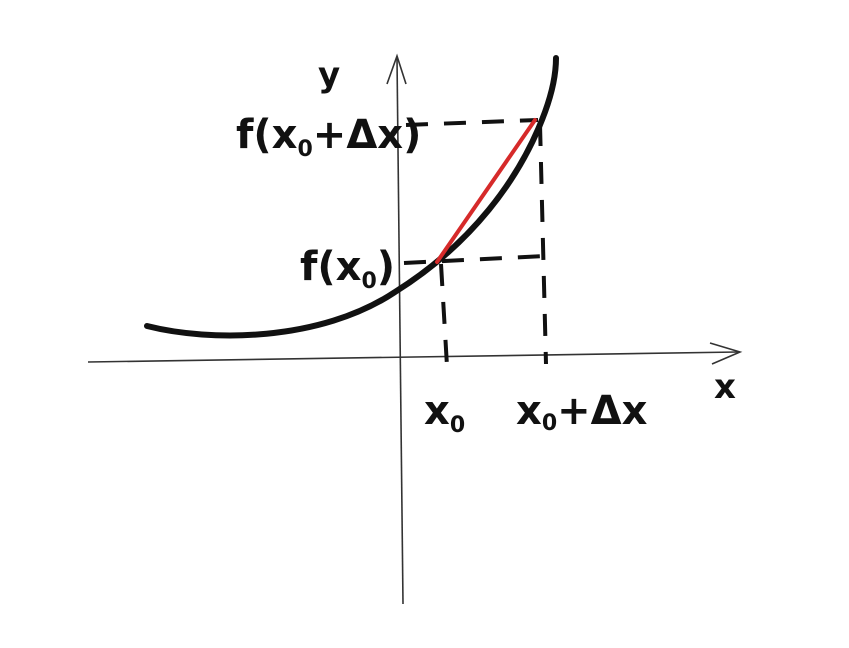 The image size is (849, 648). I want to click on x-tick-1-rest: +Δx, so click(602, 411).